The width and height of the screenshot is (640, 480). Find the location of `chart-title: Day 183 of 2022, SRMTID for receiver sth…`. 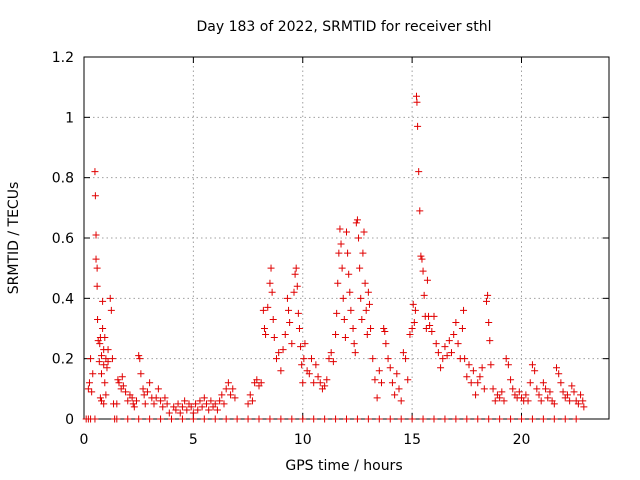

chart-title: Day 183 of 2022, SRMTID for receiver sth… is located at coordinates (344, 27).